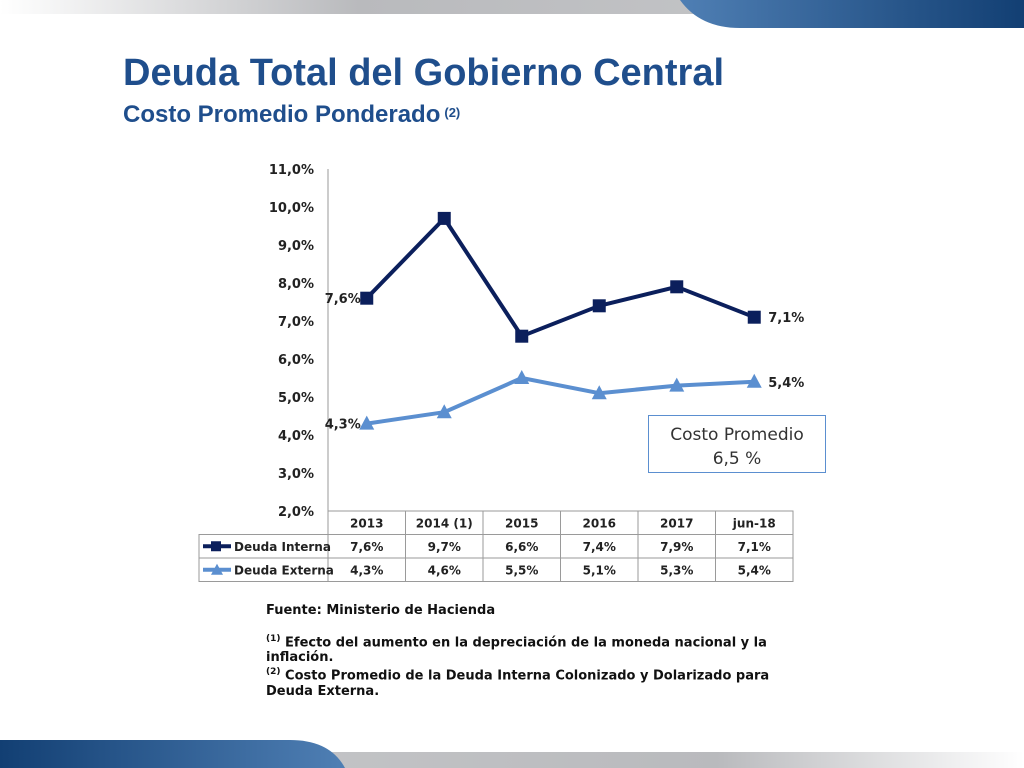 Image resolution: width=1024 pixels, height=768 pixels. What do you see at coordinates (599, 570) in the screenshot?
I see `table-value-cell: 5,1%` at bounding box center [599, 570].